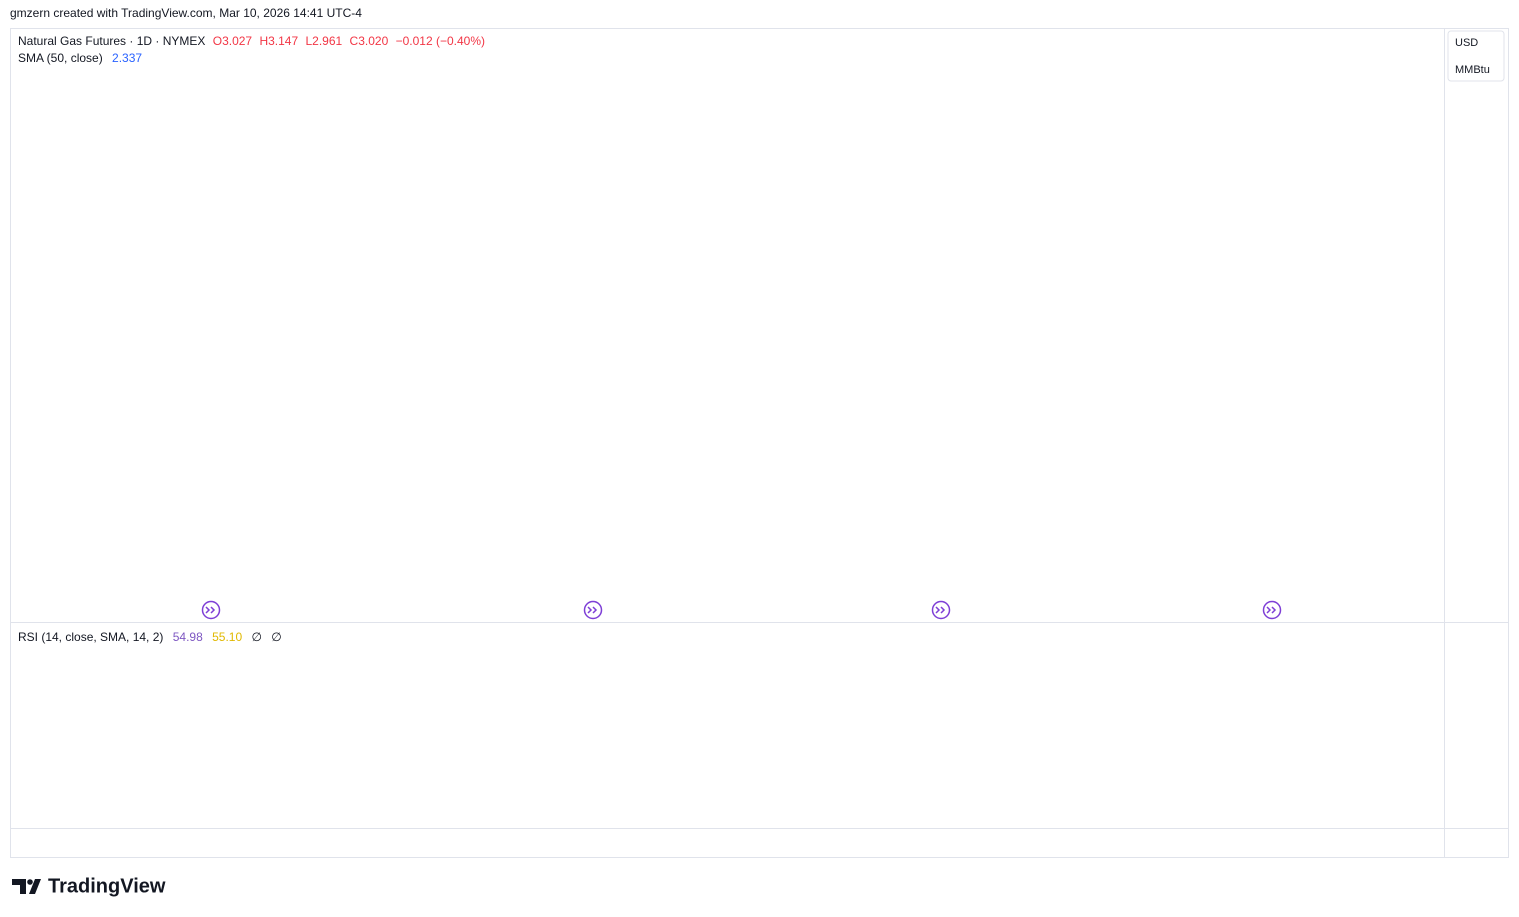 The image size is (1519, 917). I want to click on logo-dot, so click(30, 882).